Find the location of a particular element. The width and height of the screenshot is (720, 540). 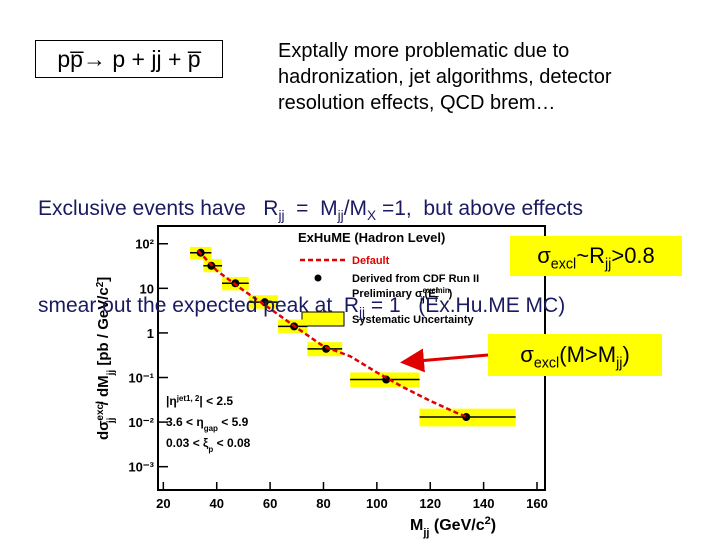

legend-box is located at coordinates (323, 319).